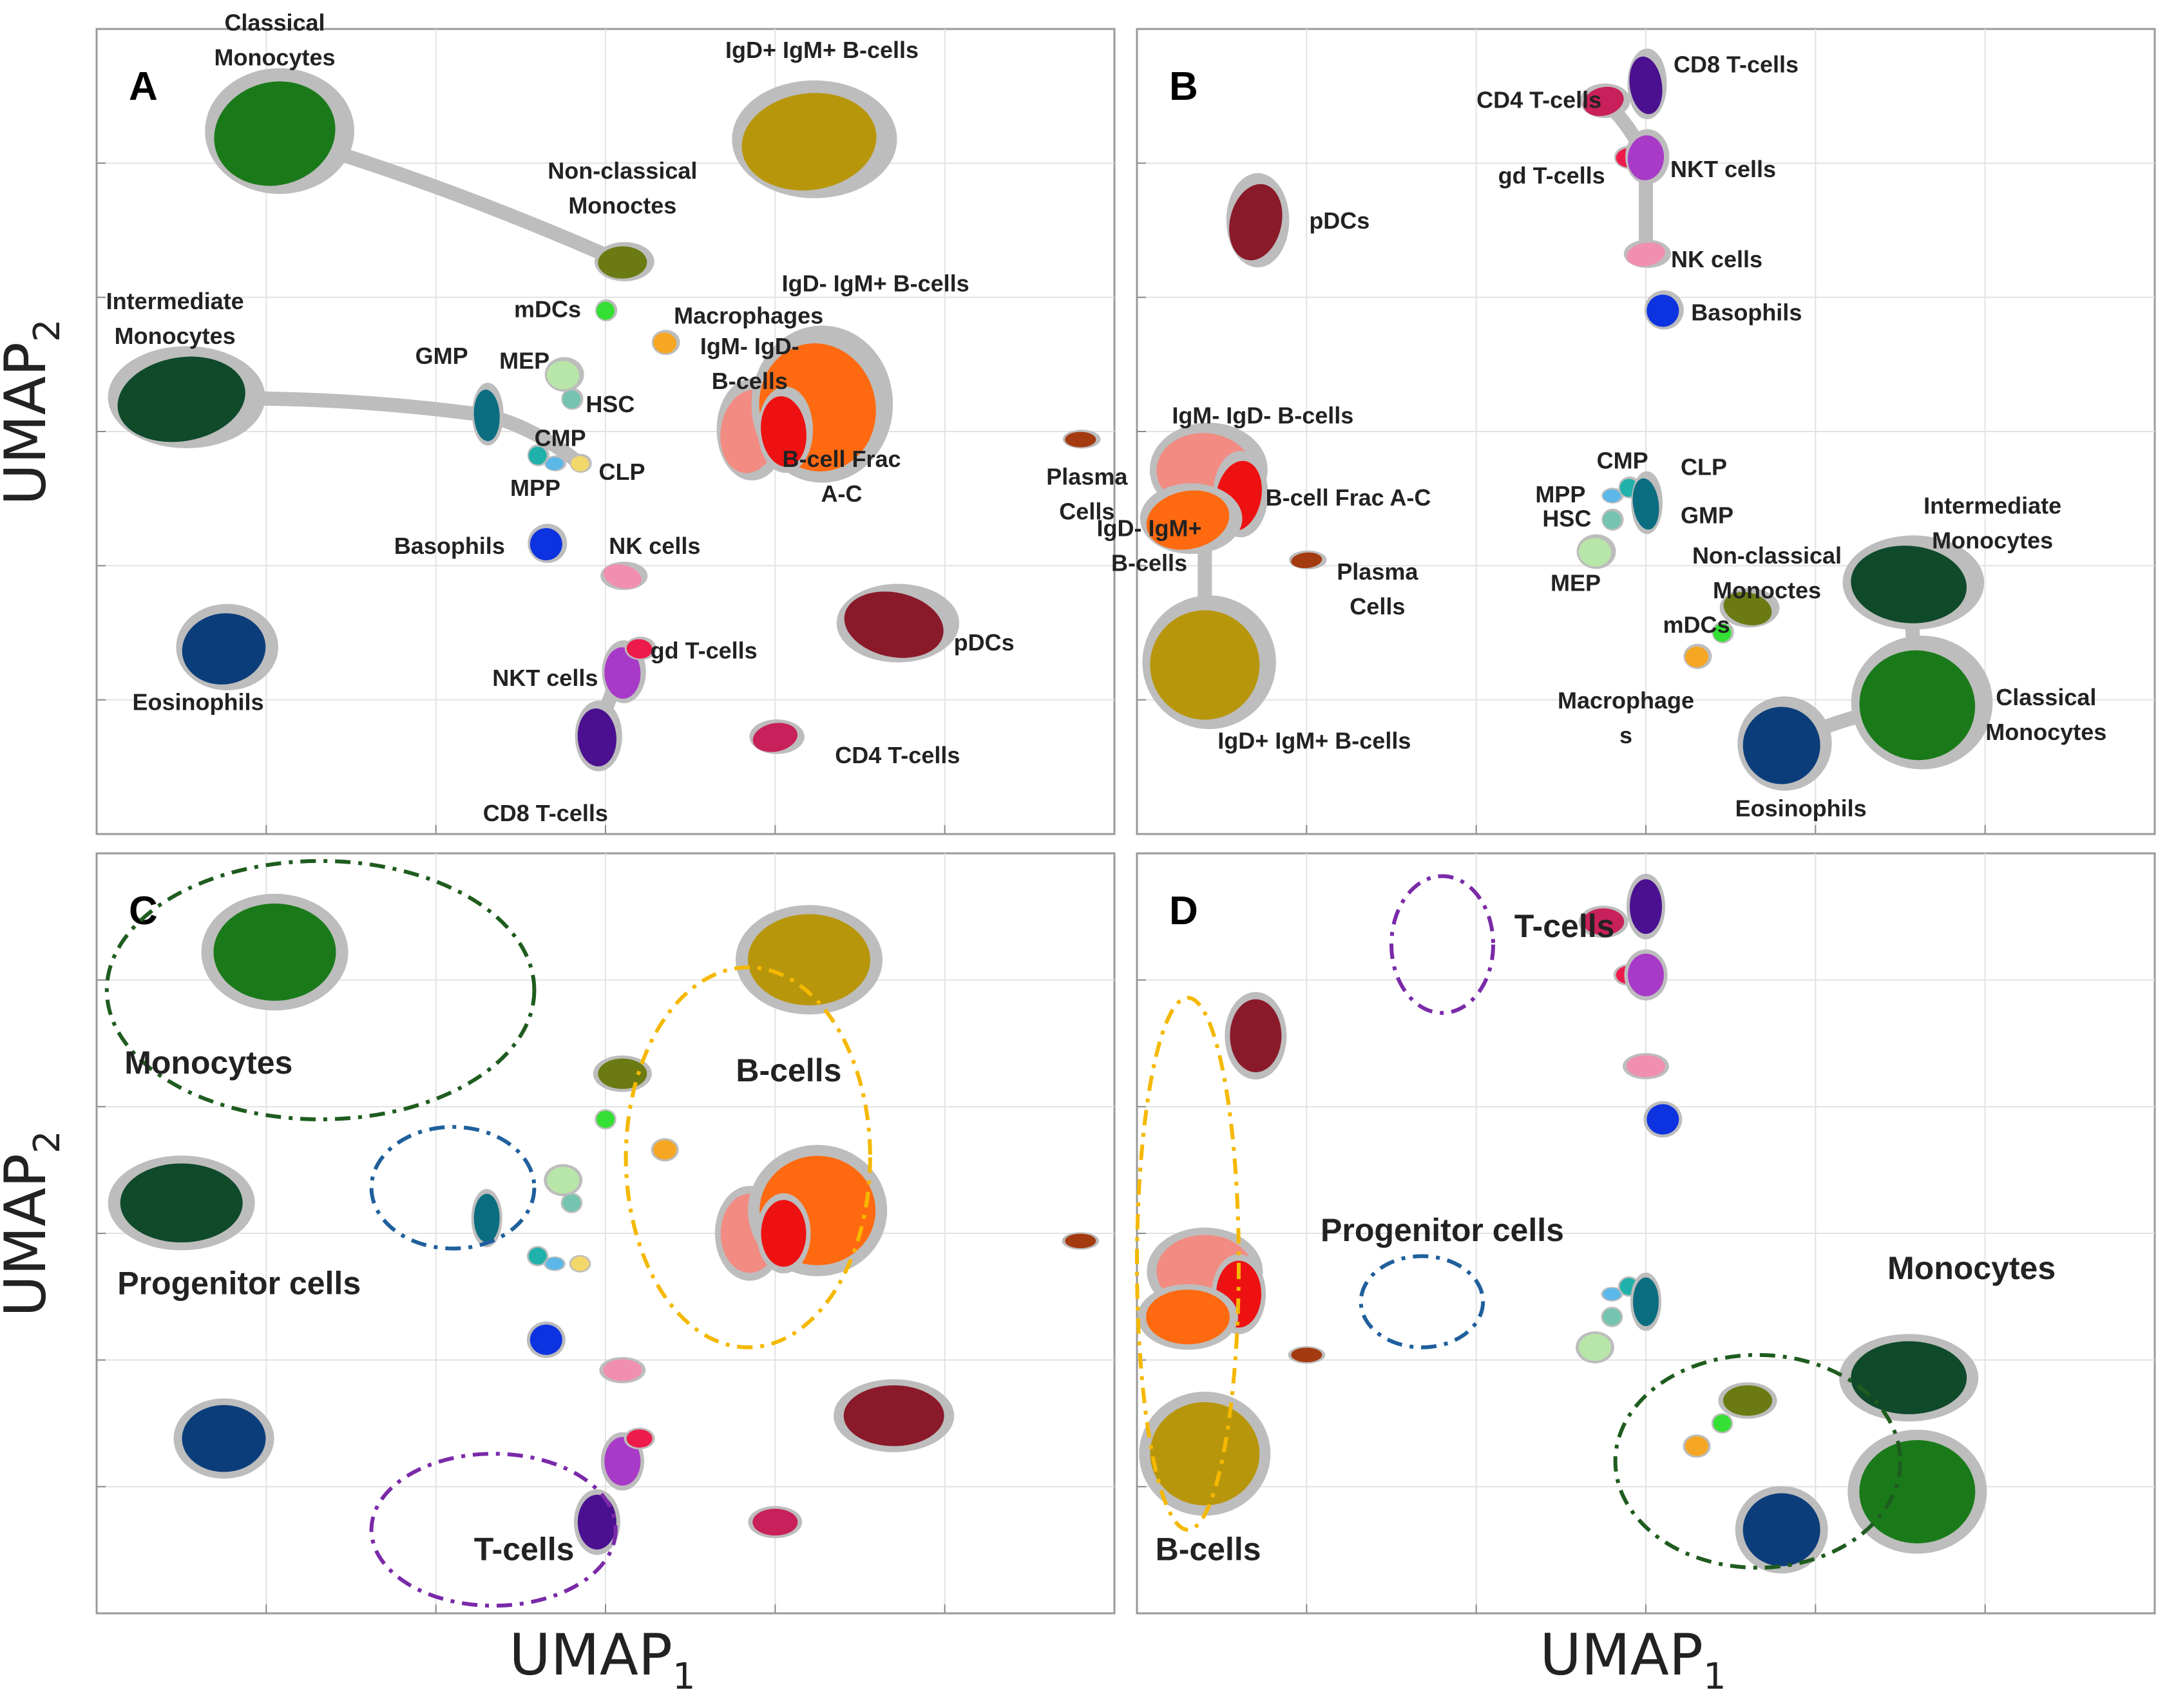 The image size is (2167, 1708). I want to click on cluster-label-cd4-t-cells: CD4 T-cells, so click(897, 755).